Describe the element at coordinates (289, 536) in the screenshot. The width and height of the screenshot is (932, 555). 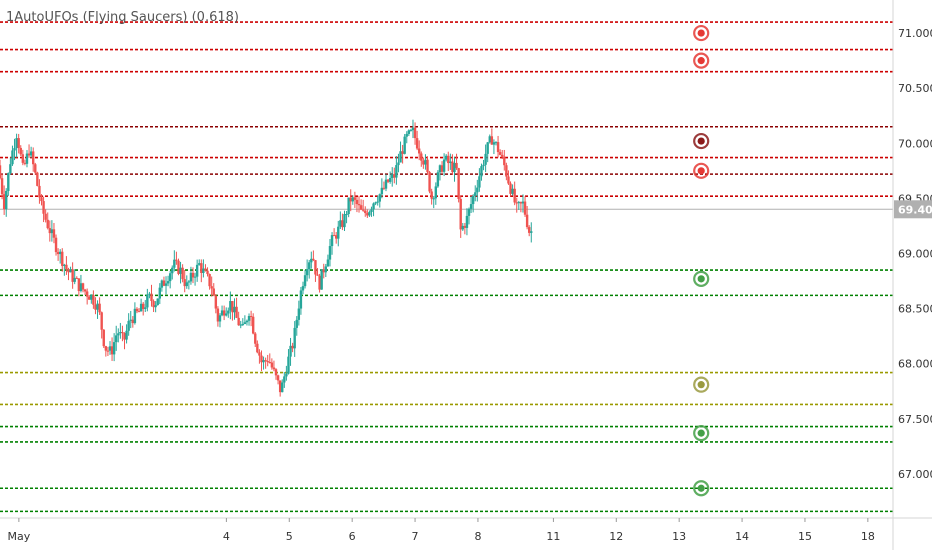
I see `time-axis-tick-label: 5` at that location.